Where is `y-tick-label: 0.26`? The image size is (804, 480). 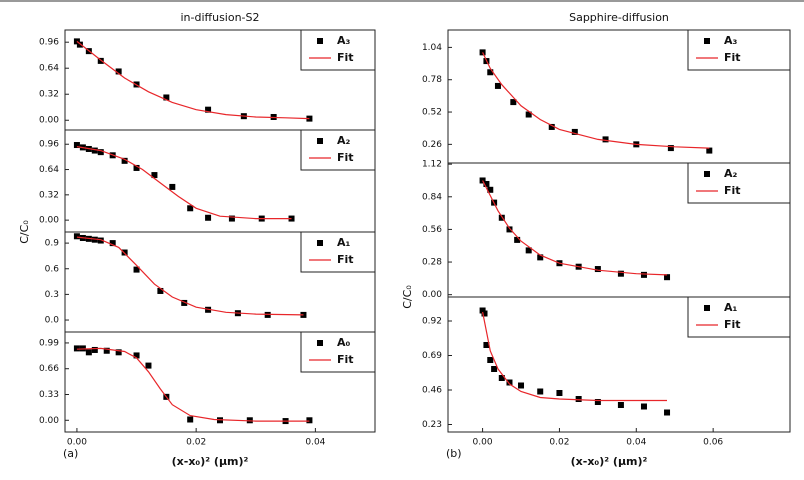 y-tick-label: 0.26 is located at coordinates (432, 145).